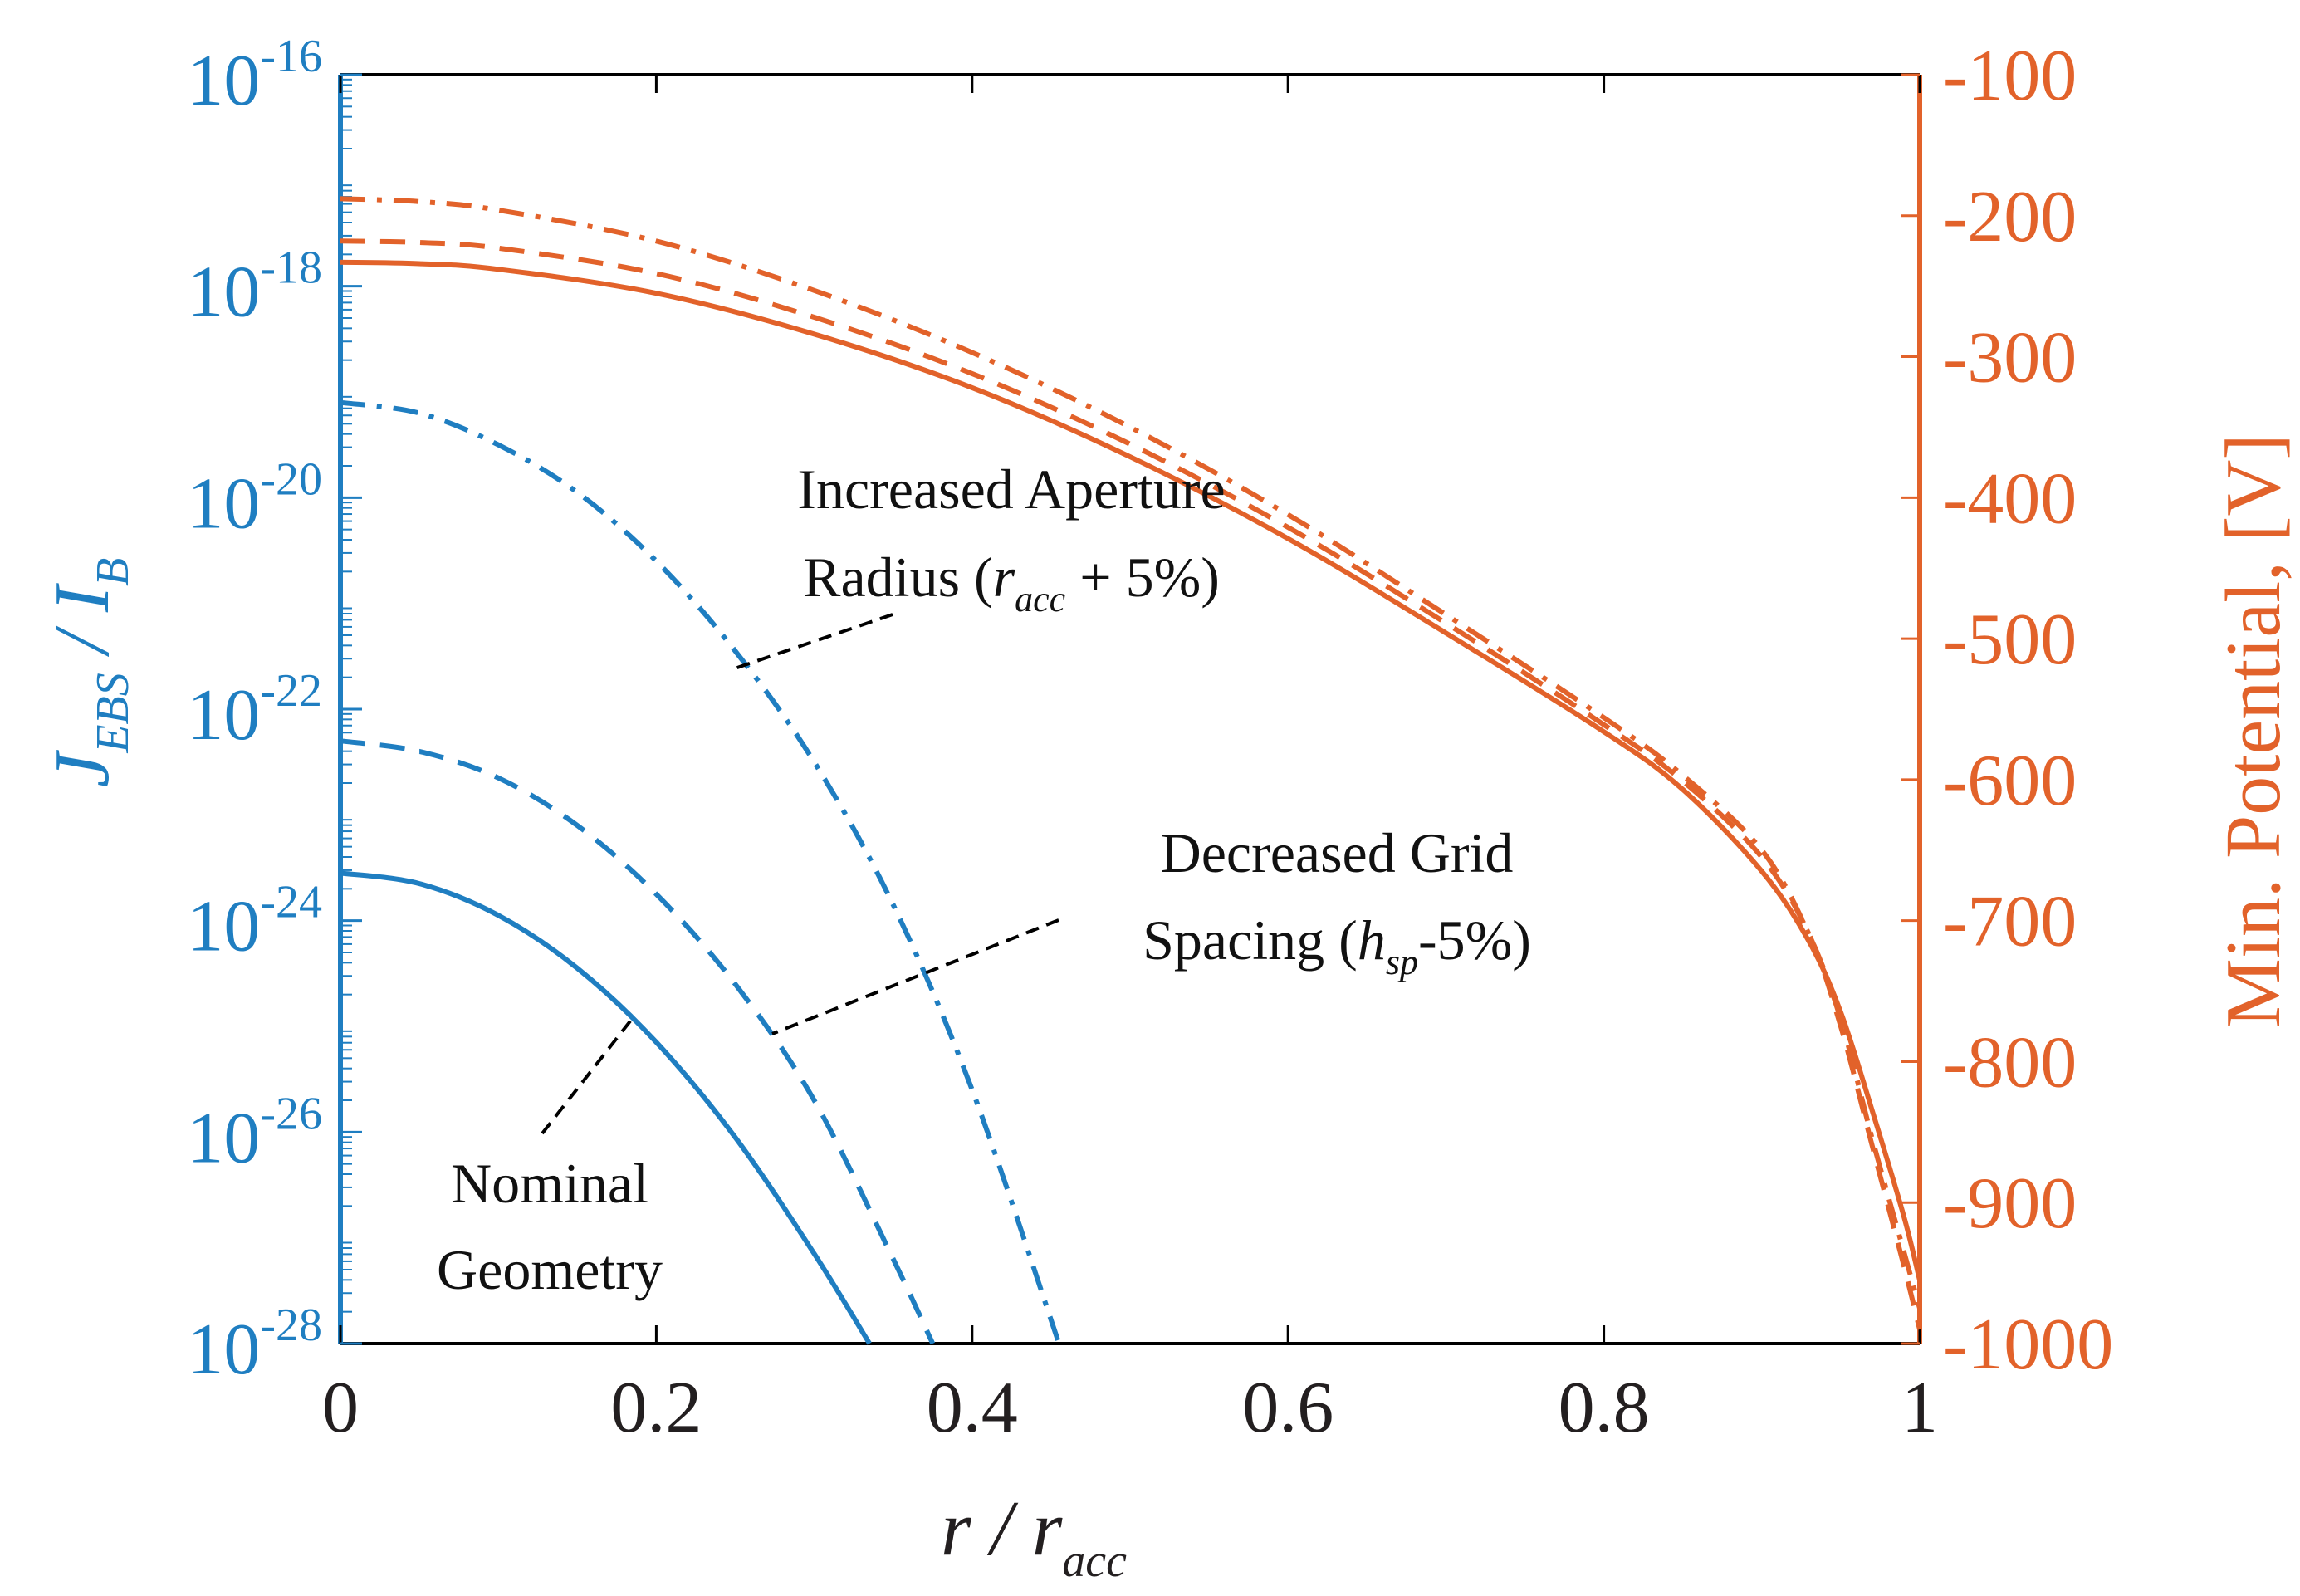  What do you see at coordinates (1040, 599) in the screenshot?
I see `annotation-aperture-sub: acc` at bounding box center [1040, 599].